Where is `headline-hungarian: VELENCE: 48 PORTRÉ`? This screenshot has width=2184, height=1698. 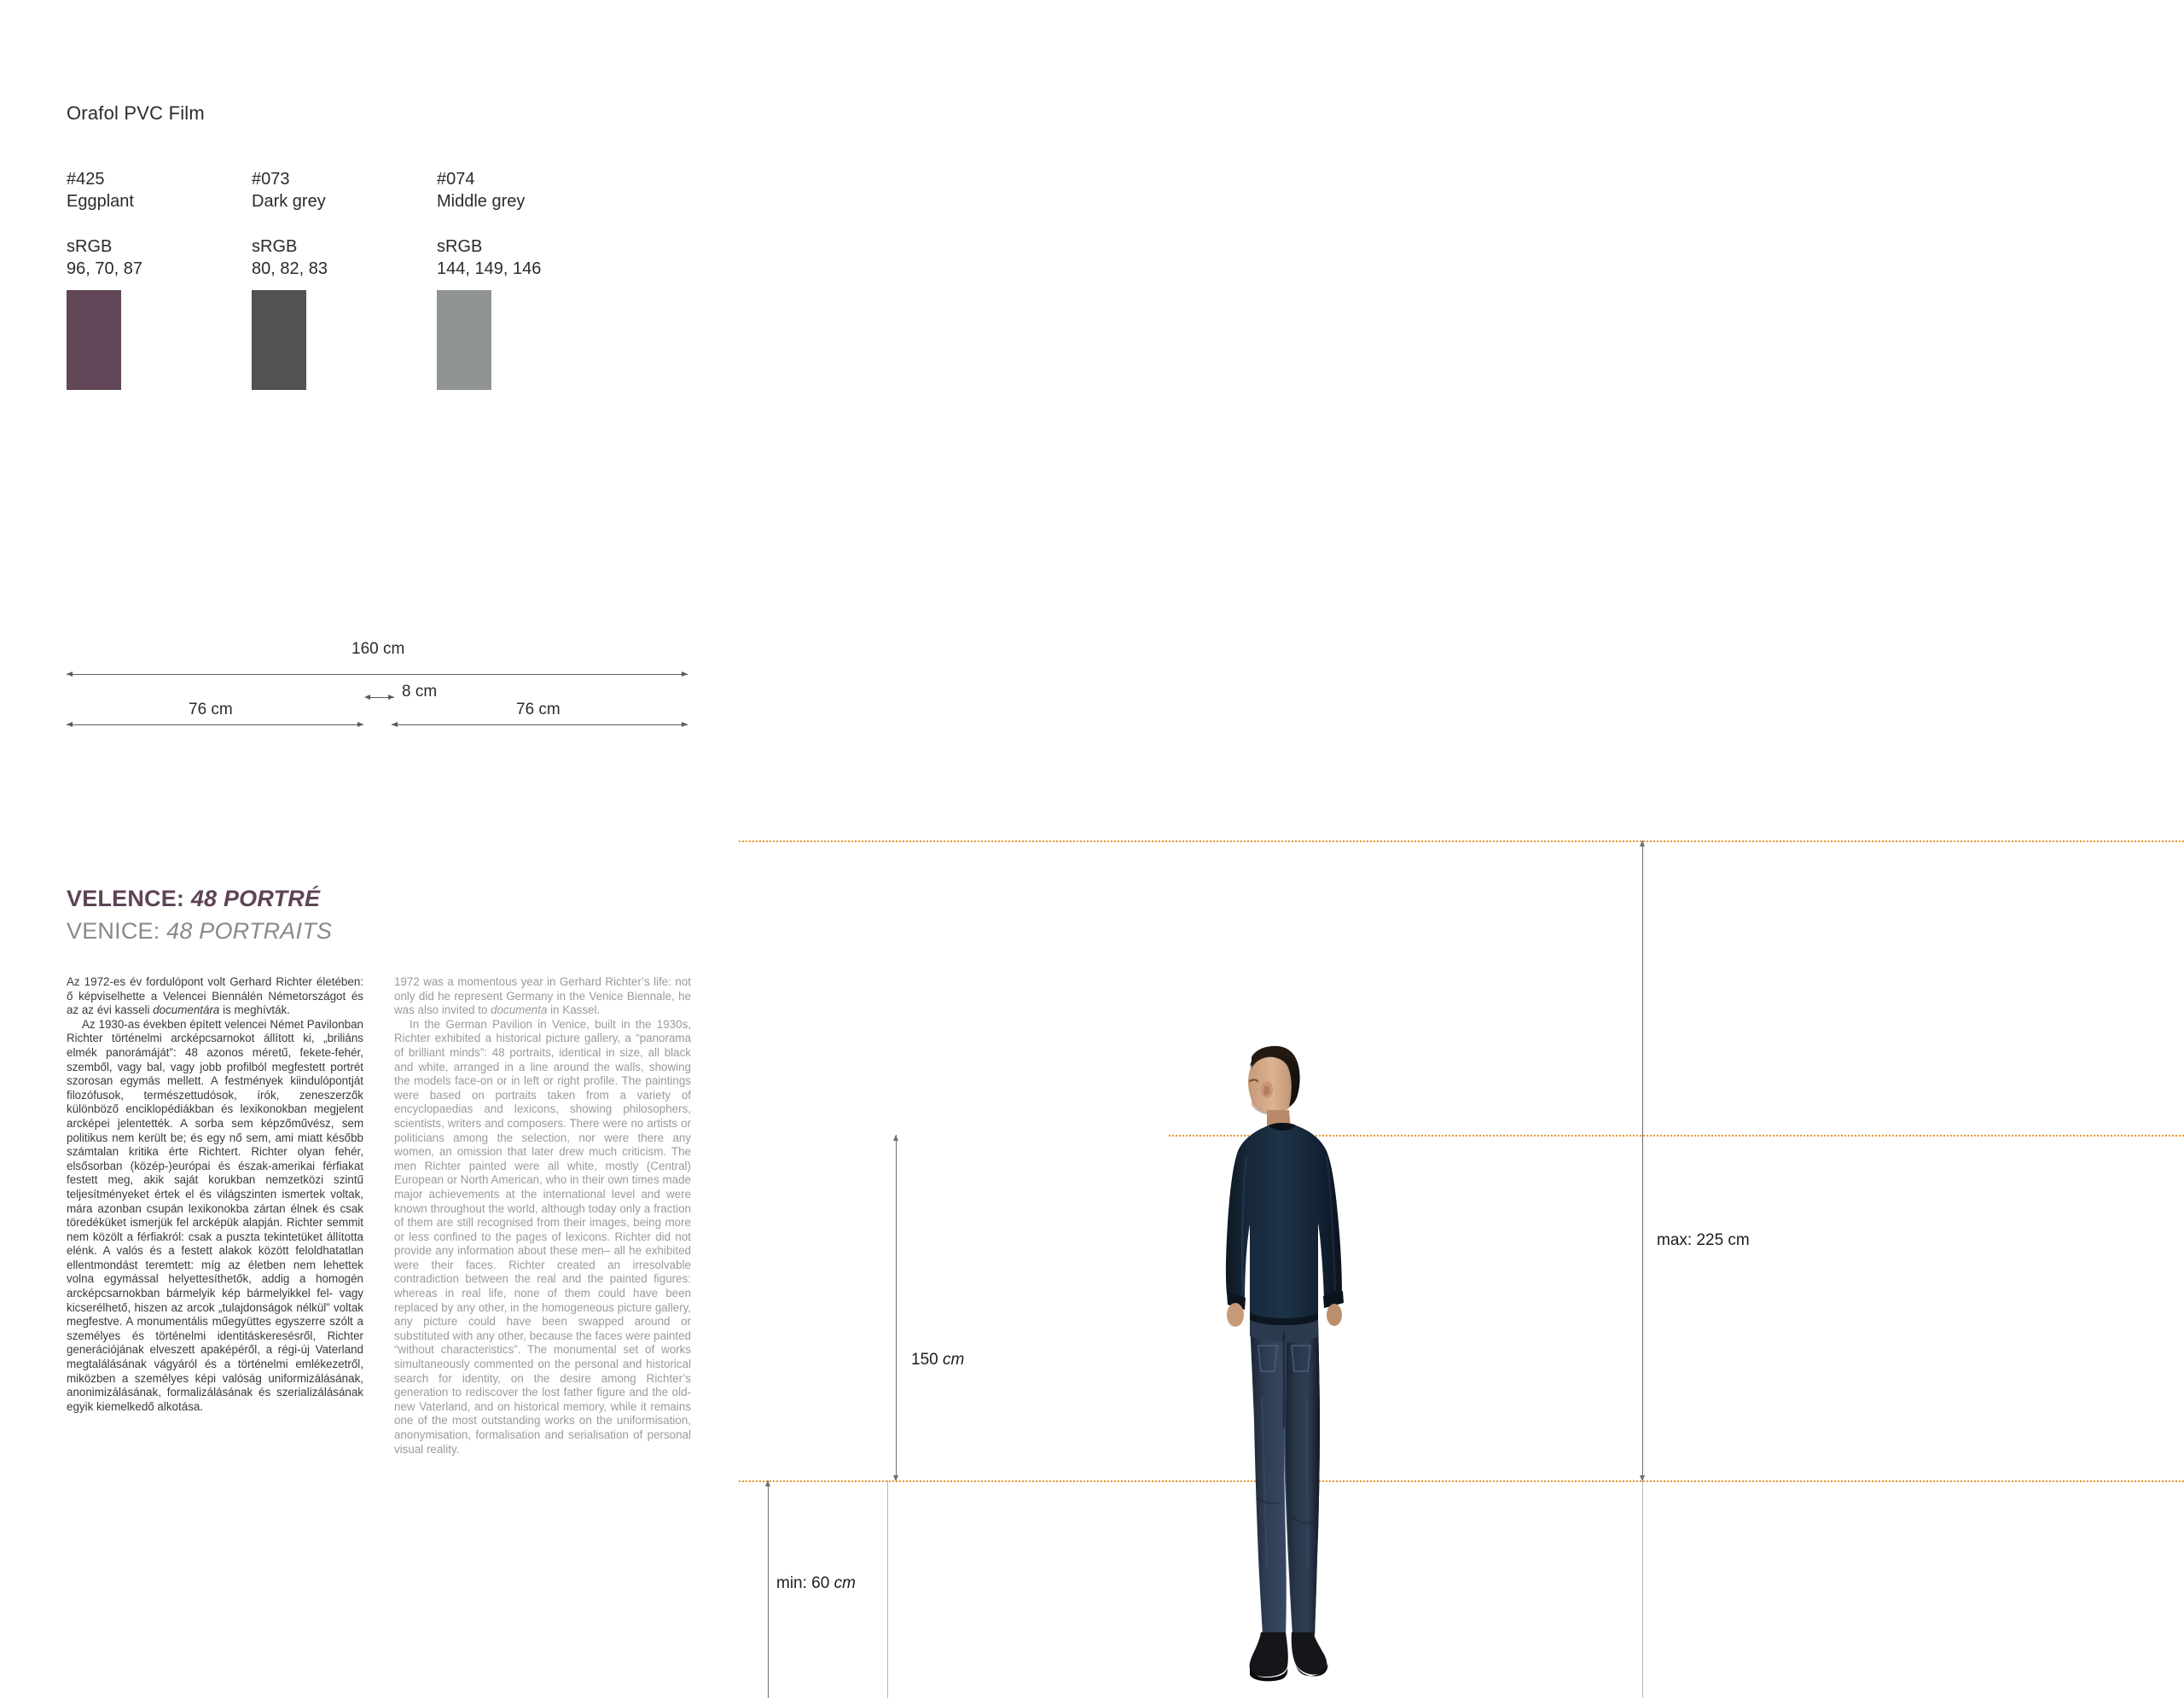
headline-hungarian: VELENCE: 48 PORTRÉ is located at coordinates (194, 899).